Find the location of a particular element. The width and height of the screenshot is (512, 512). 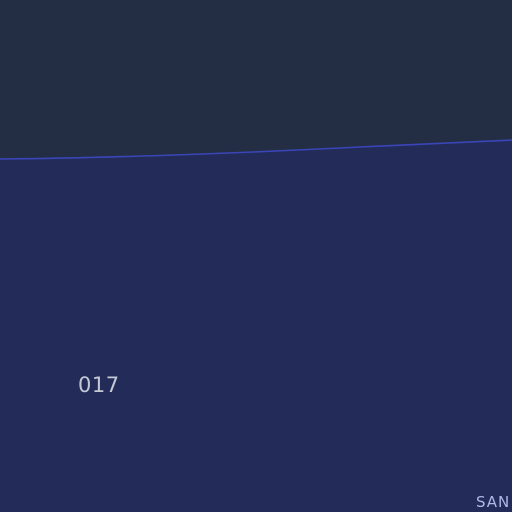

place-name-label: SAN is located at coordinates (493, 502).